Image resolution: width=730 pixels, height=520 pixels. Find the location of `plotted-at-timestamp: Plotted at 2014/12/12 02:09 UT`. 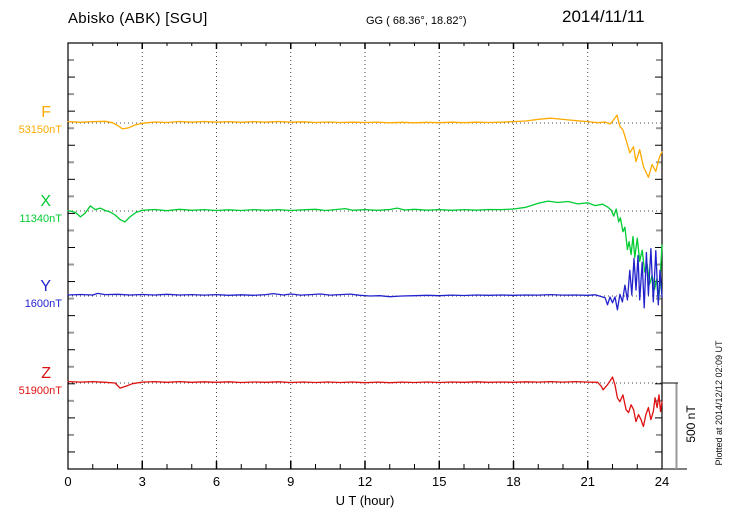

plotted-at-timestamp: Plotted at 2014/12/12 02:09 UT is located at coordinates (719, 403).